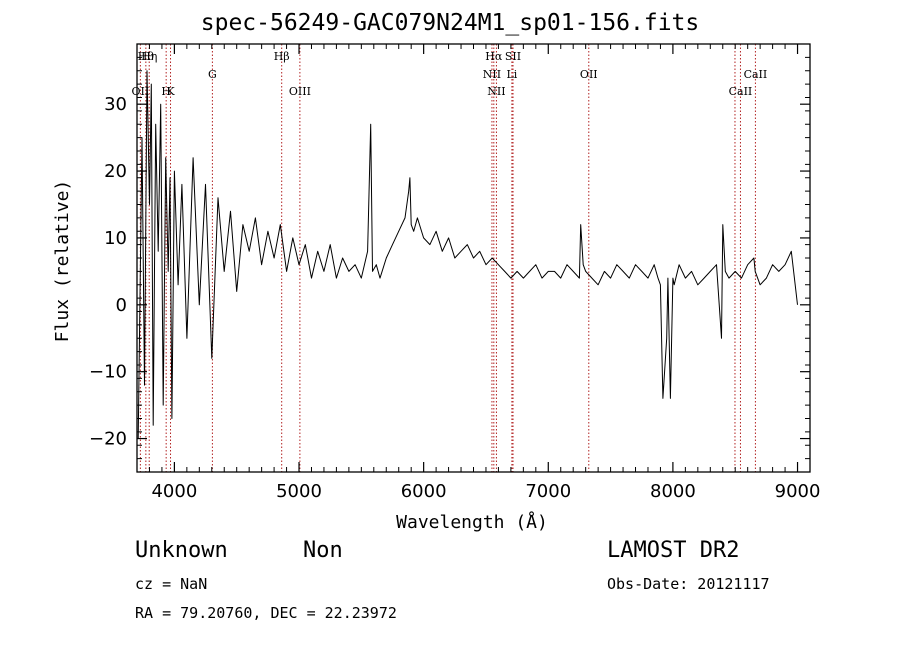  I want to click on x-tick-label: 4000, so click(174, 491).